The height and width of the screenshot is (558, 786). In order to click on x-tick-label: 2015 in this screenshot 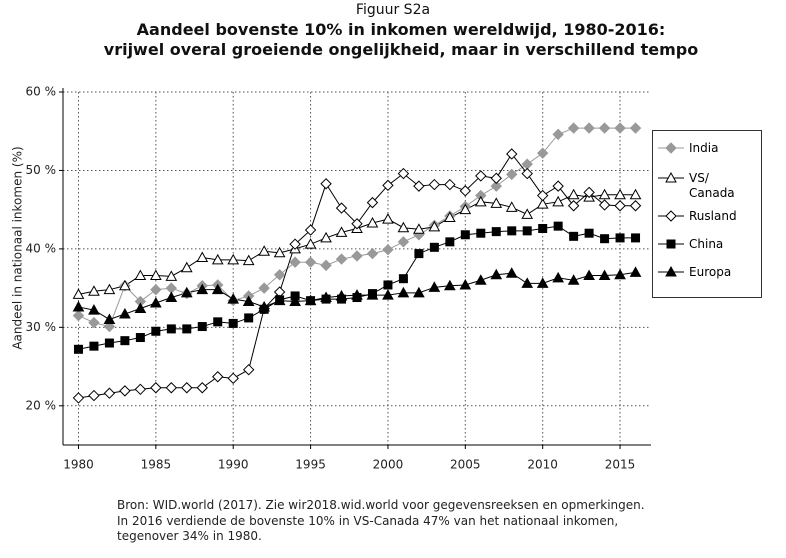, I will do `click(620, 465)`.